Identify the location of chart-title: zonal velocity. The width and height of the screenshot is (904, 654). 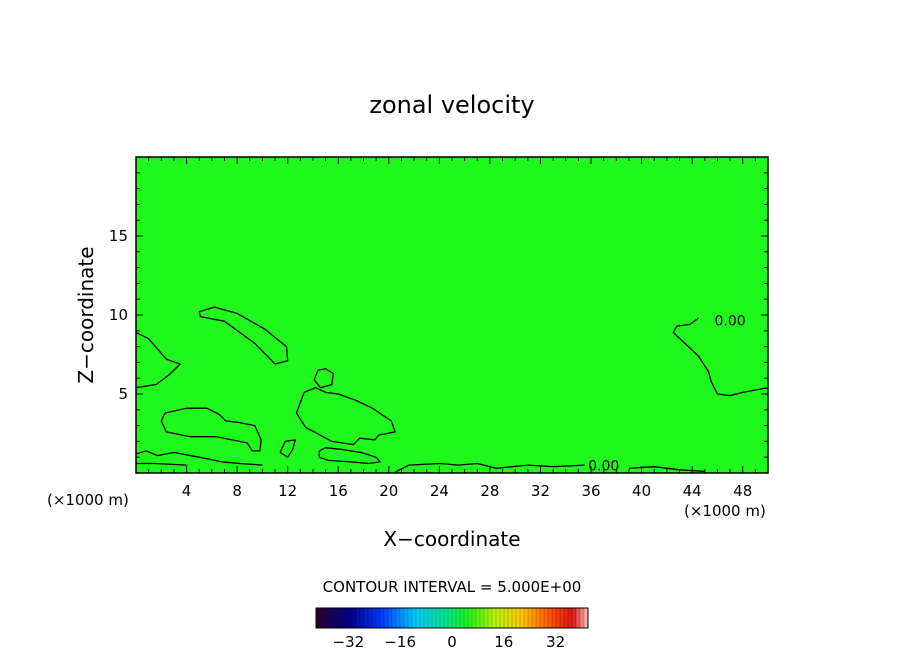
(451, 105).